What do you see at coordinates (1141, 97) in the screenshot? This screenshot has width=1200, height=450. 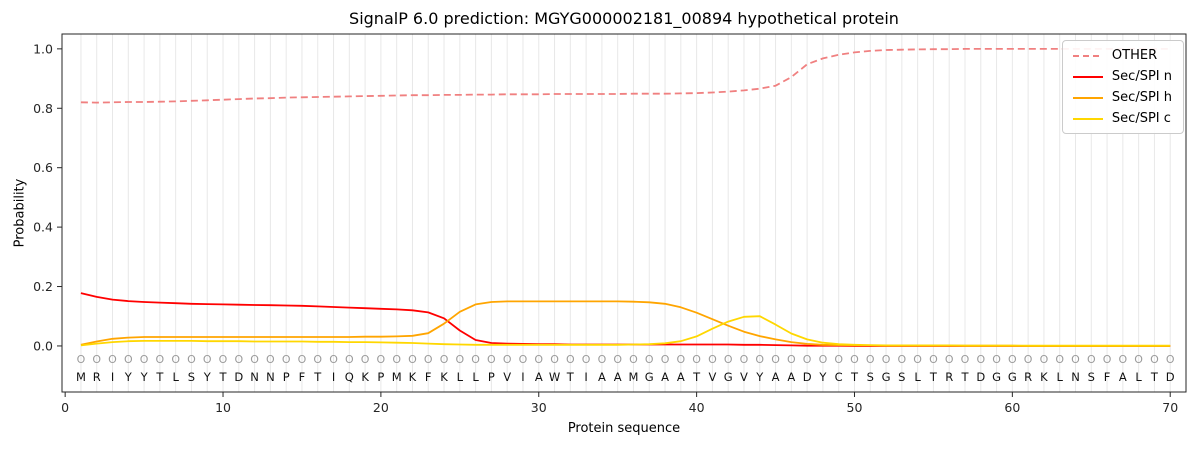 I see `legend-label: Sec/SPI h` at bounding box center [1141, 97].